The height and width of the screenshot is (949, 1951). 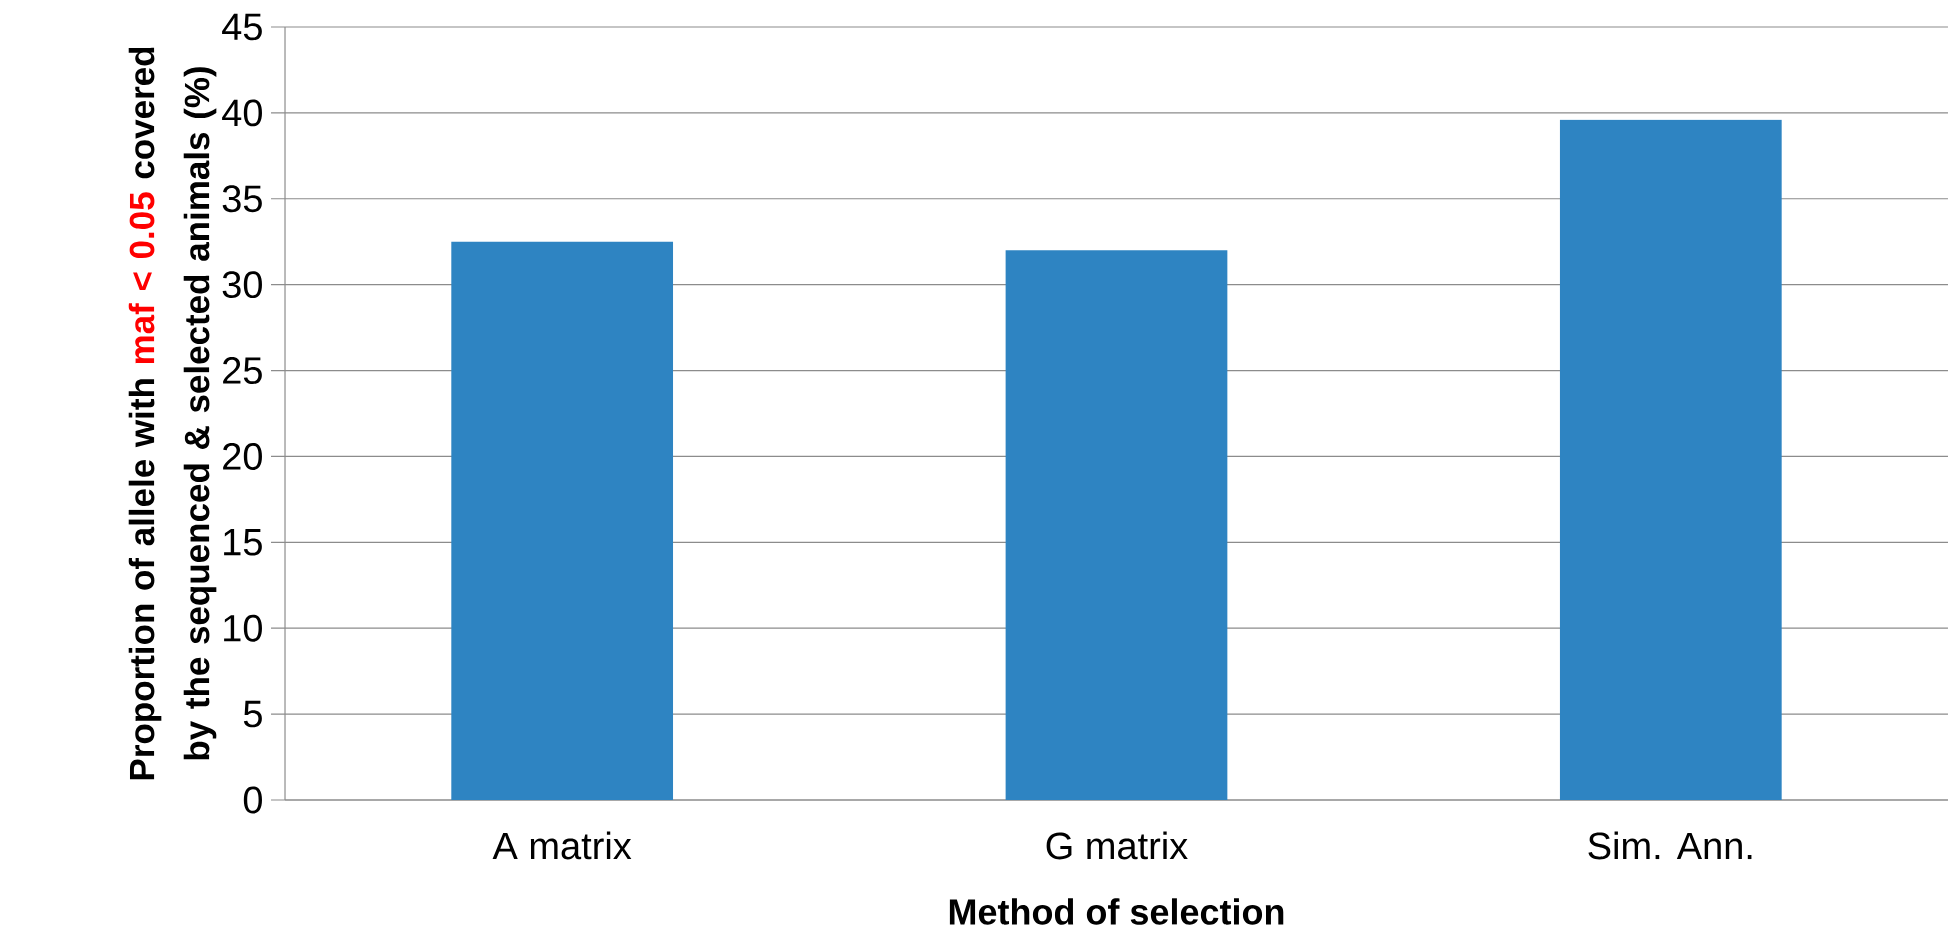 I want to click on y-tick-label: 35, so click(x=242, y=199).